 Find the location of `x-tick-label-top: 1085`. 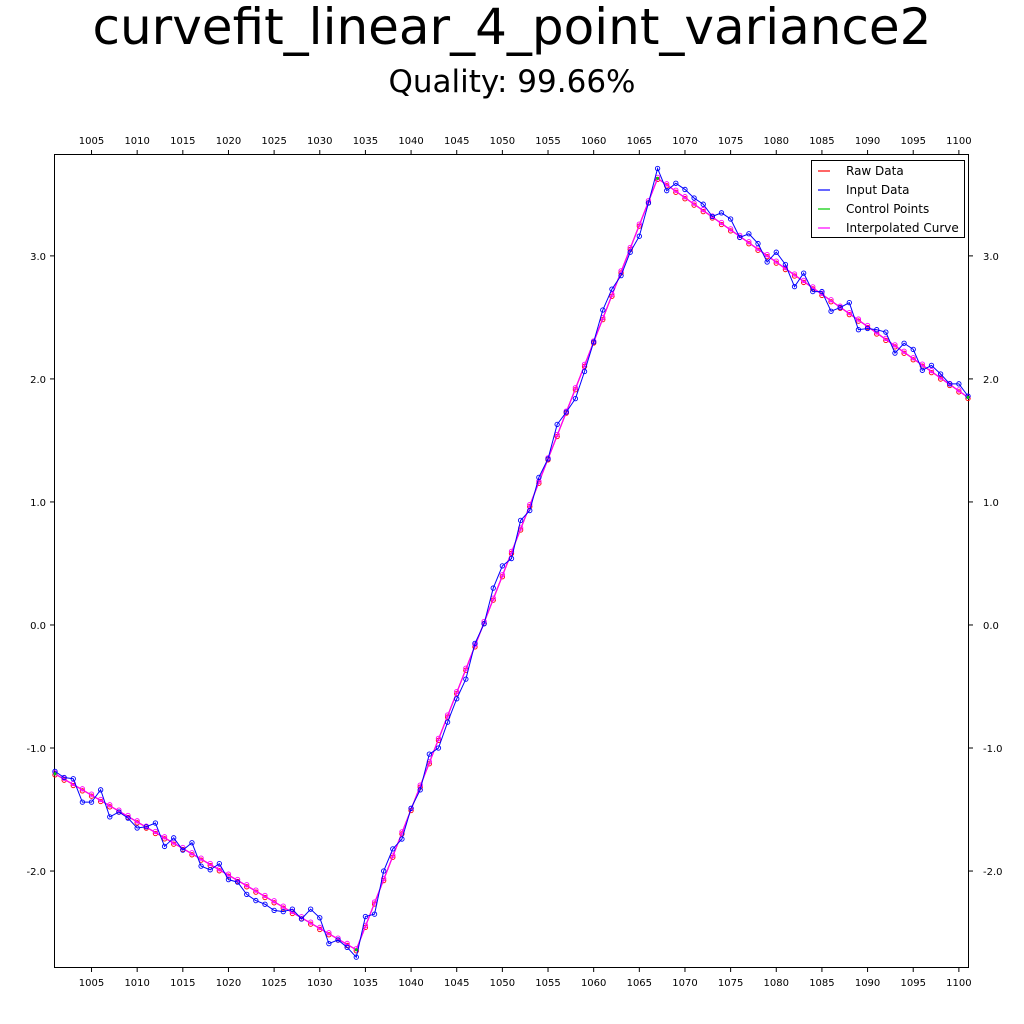

x-tick-label-top: 1085 is located at coordinates (821, 141).